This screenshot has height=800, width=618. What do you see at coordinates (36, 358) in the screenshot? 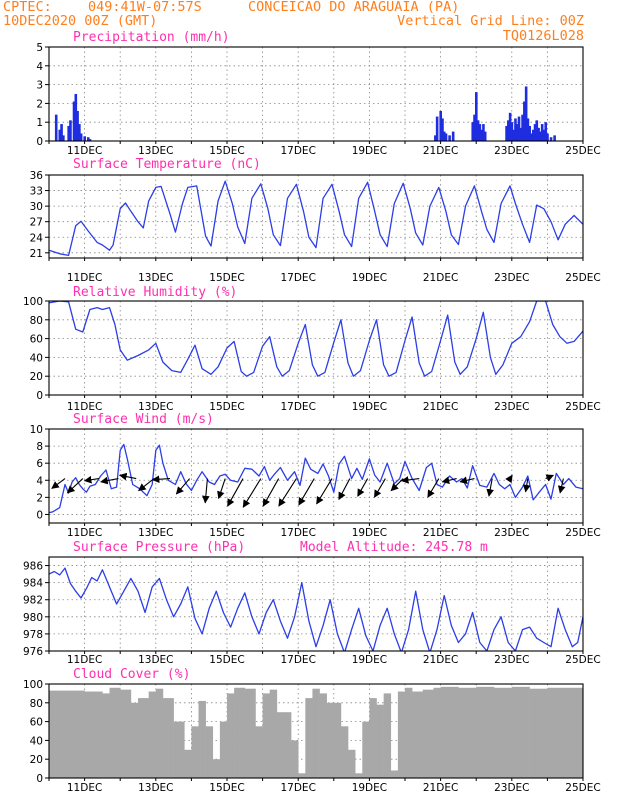
I see `y-tick-label: 40` at bounding box center [36, 358].